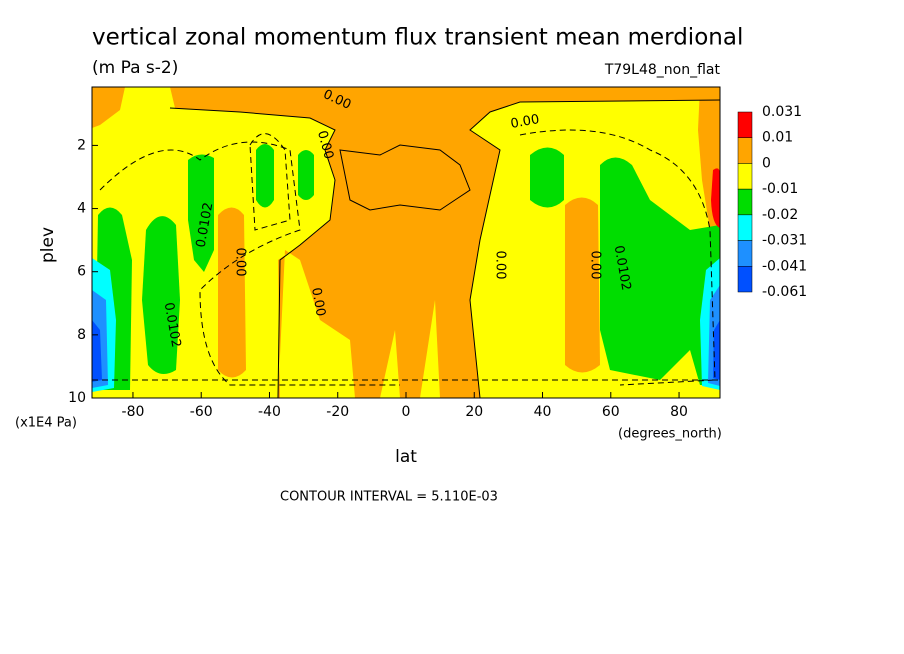  Describe the element at coordinates (784, 292) in the screenshot. I see `colorbar-label: -0.061` at that location.